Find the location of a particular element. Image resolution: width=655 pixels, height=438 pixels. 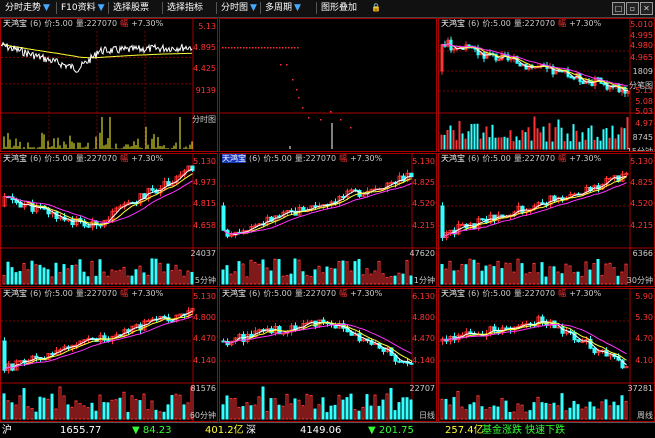

news-ticker: 基金涨跌 快速下跌 is located at coordinates (524, 430).